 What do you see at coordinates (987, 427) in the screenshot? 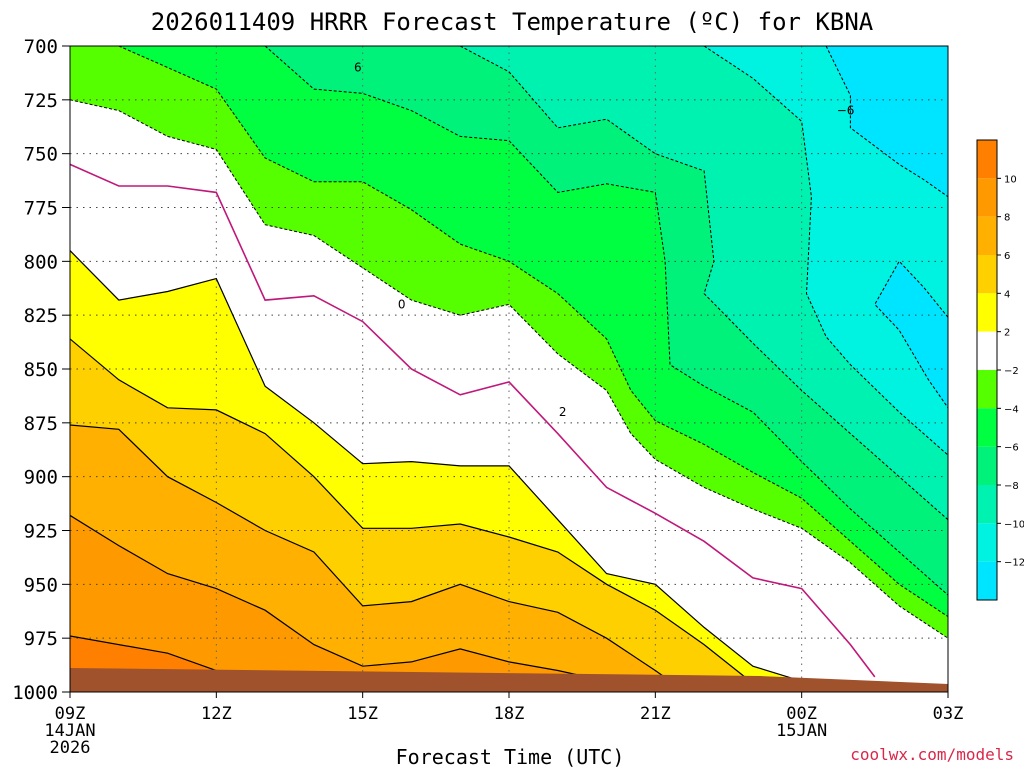
I see `colorbar-band--6--4` at bounding box center [987, 427].